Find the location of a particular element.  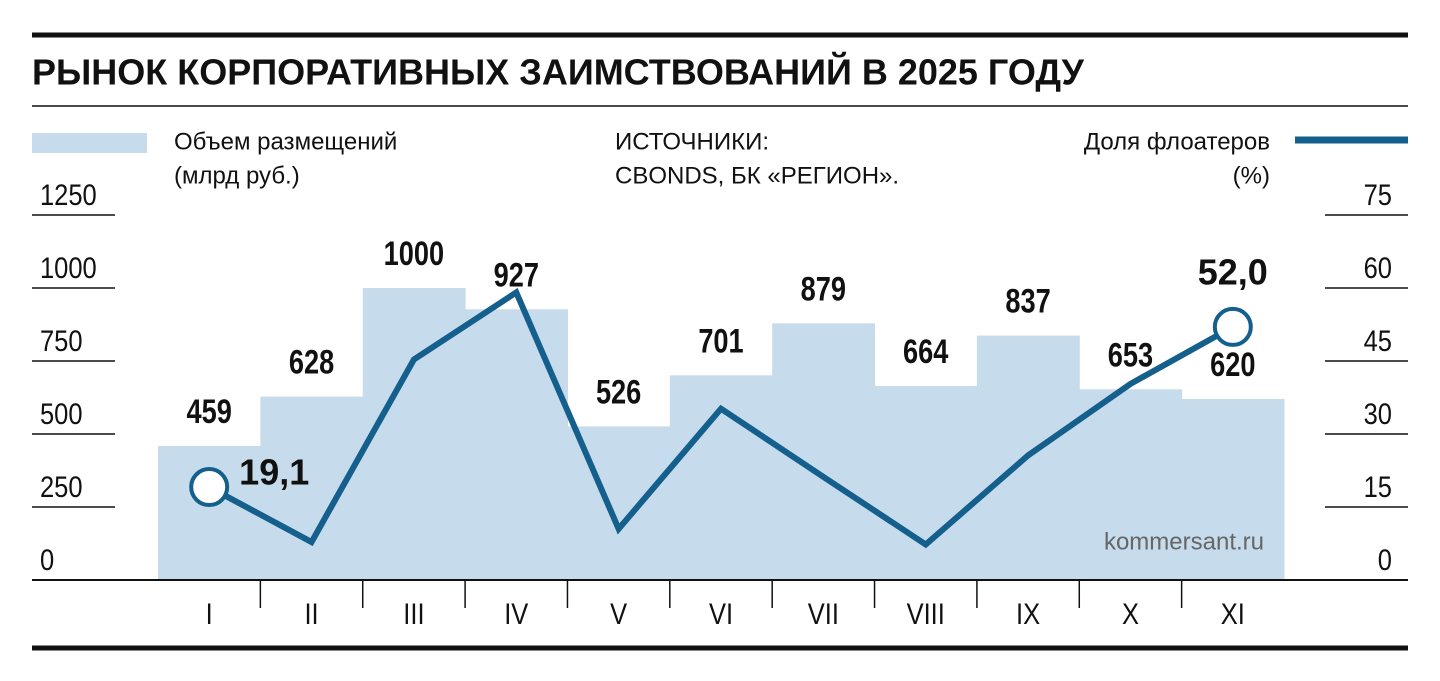

x-tick-label: I is located at coordinates (209, 613).